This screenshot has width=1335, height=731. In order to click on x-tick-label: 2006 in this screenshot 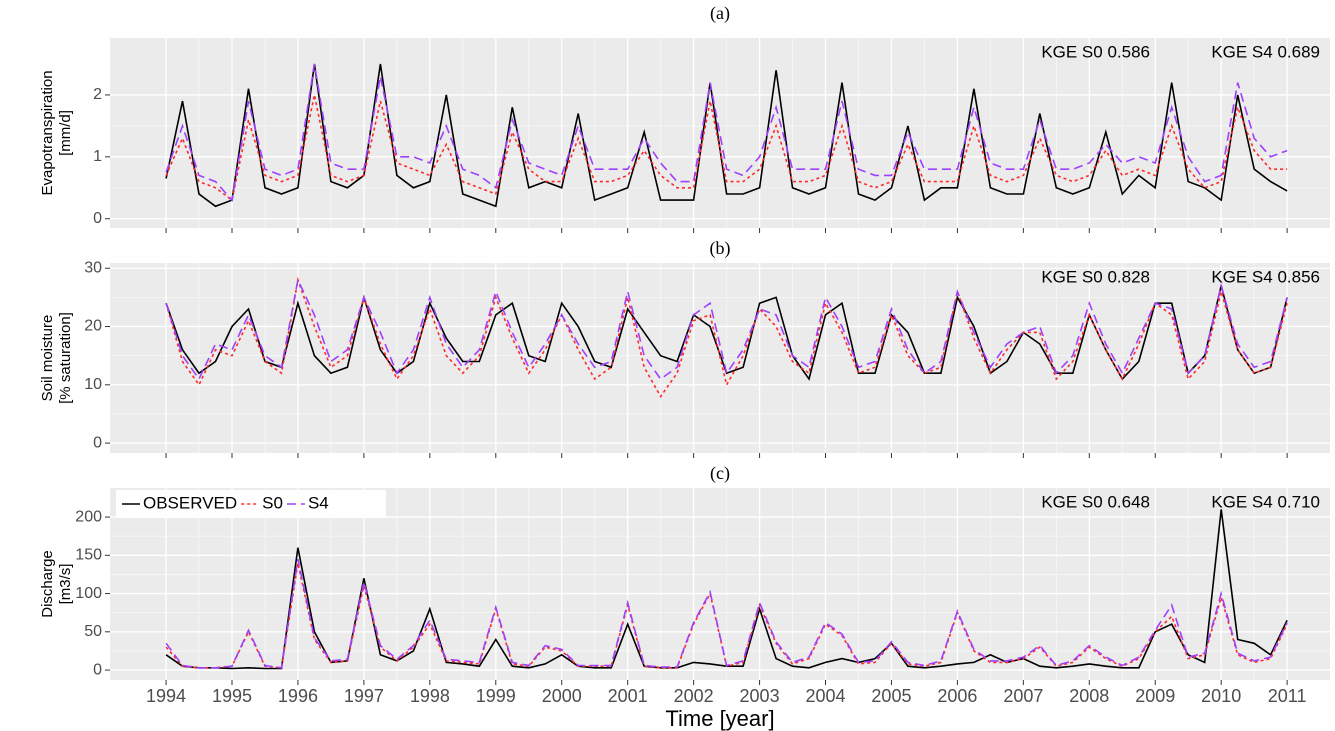, I will do `click(957, 696)`.